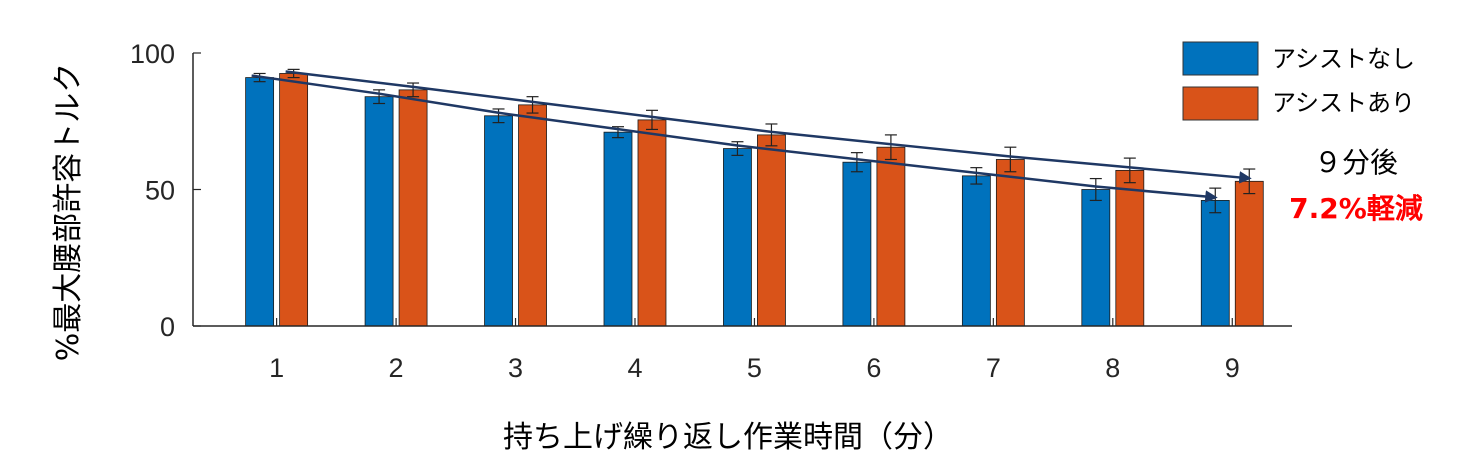 The height and width of the screenshot is (471, 1472). Describe the element at coordinates (754, 350) in the screenshot. I see `x-ticks: 1 2 3 4 5 6 7 8 9` at that location.